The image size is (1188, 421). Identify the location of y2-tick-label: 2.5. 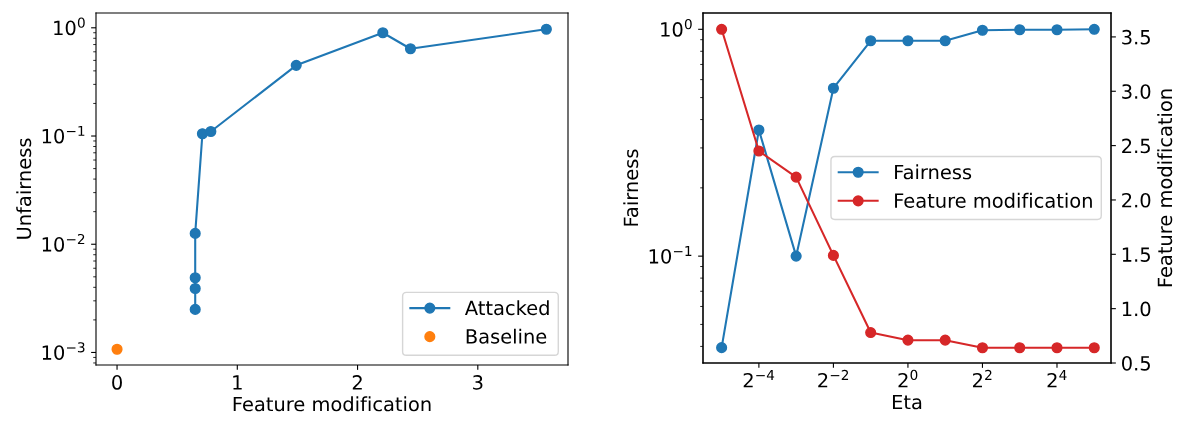
(1136, 146).